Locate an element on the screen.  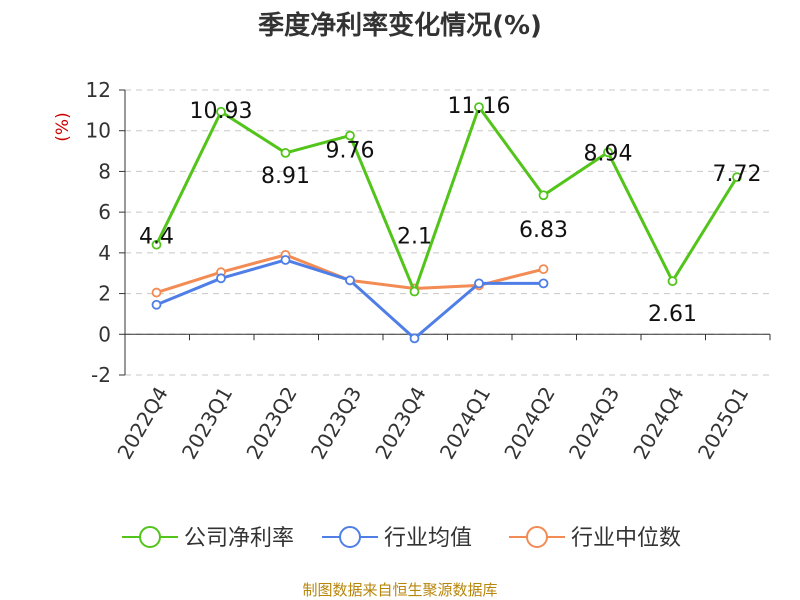
legend-label: 行业均值 is located at coordinates (428, 538).